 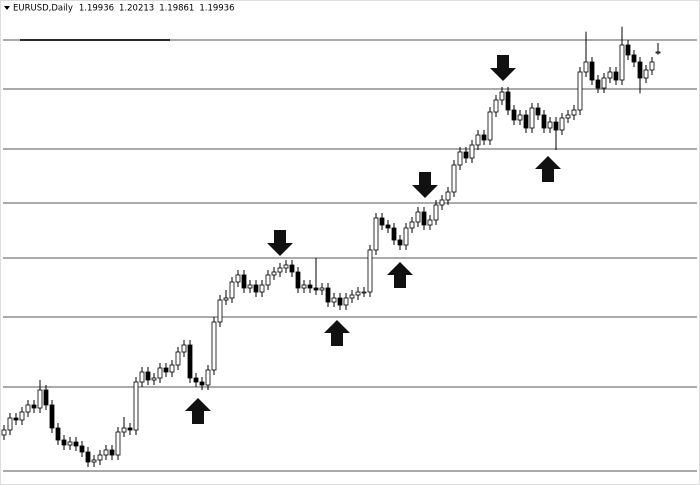 What do you see at coordinates (7, 8) in the screenshot?
I see `symbol-menu-icon` at bounding box center [7, 8].